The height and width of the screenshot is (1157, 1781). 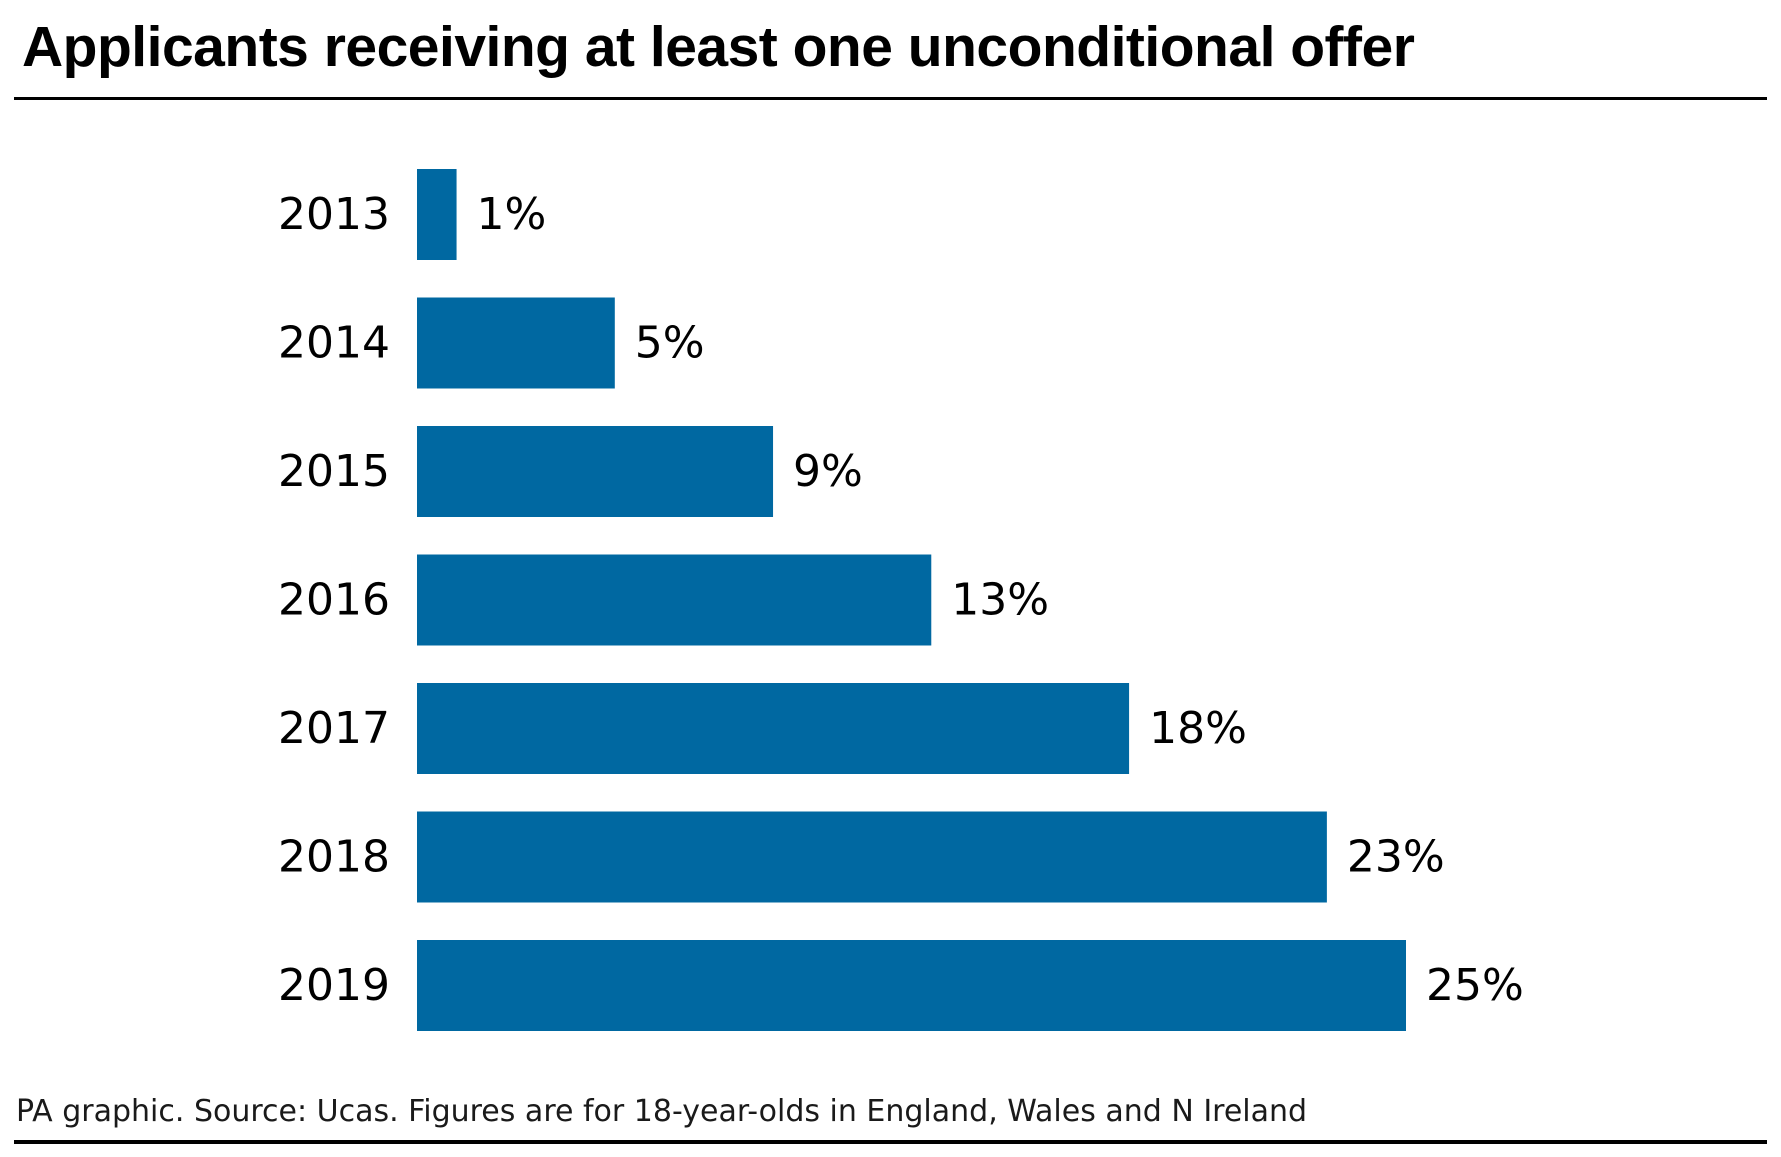 I want to click on category-label-2018: 2018, so click(x=334, y=857).